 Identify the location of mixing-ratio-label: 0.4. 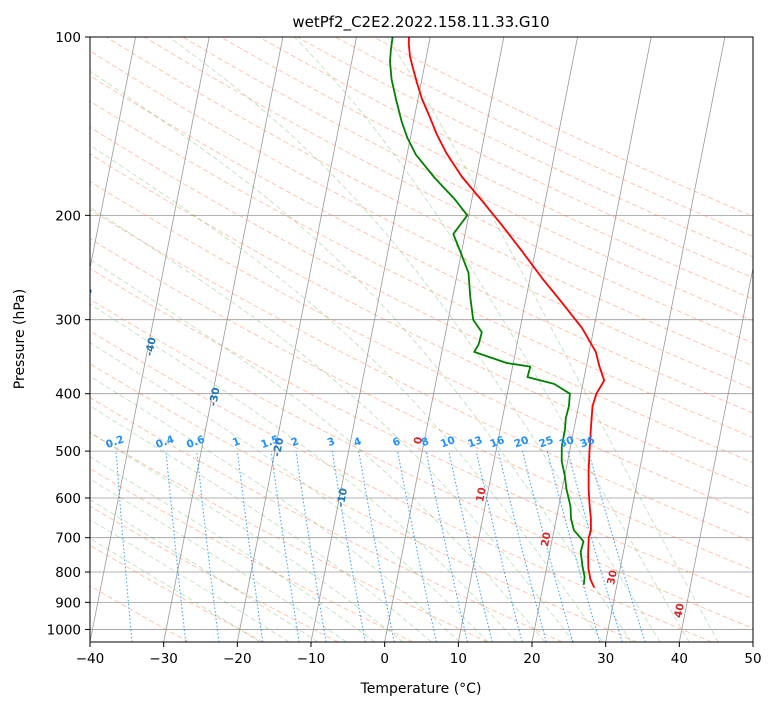
(165, 442).